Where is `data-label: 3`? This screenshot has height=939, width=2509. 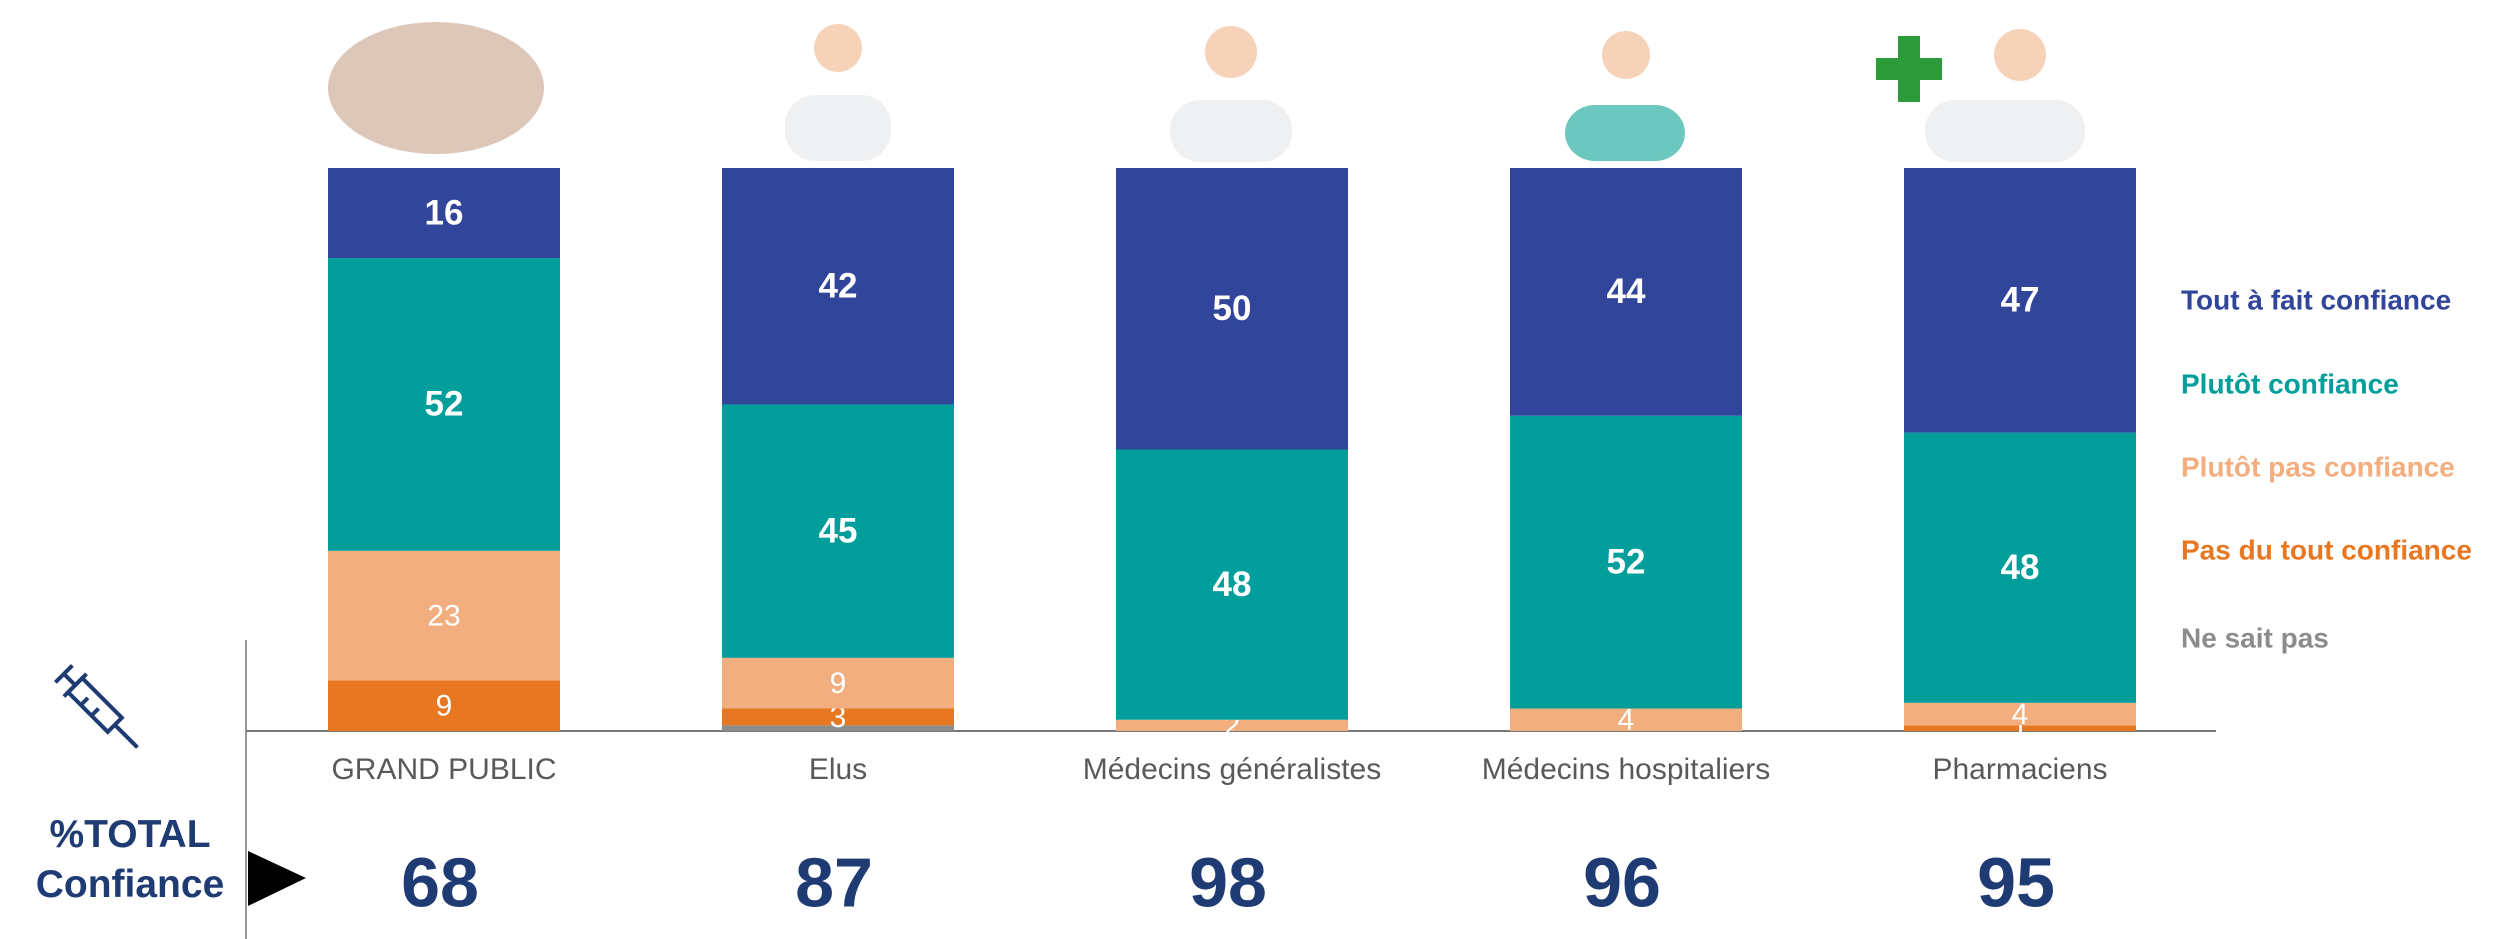
data-label: 3 is located at coordinates (838, 717).